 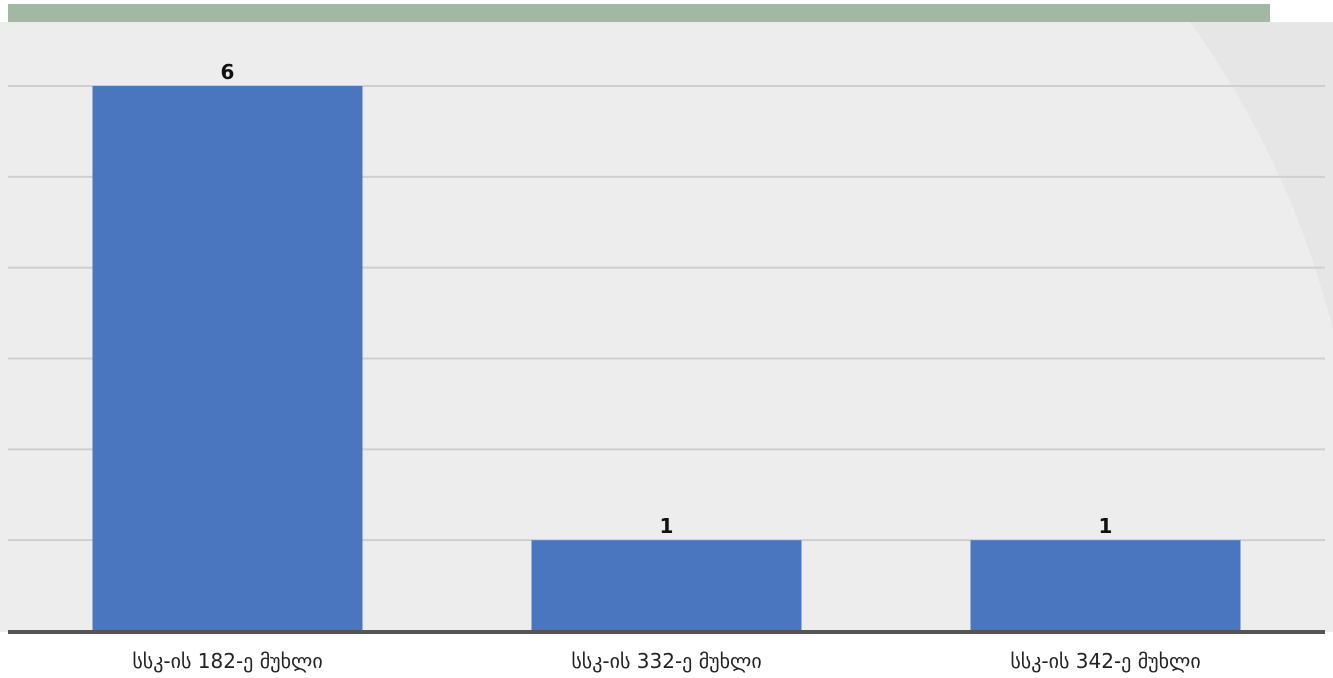 I want to click on category-label: სსკ-ის 332-ე მუხლი, so click(x=666, y=661).